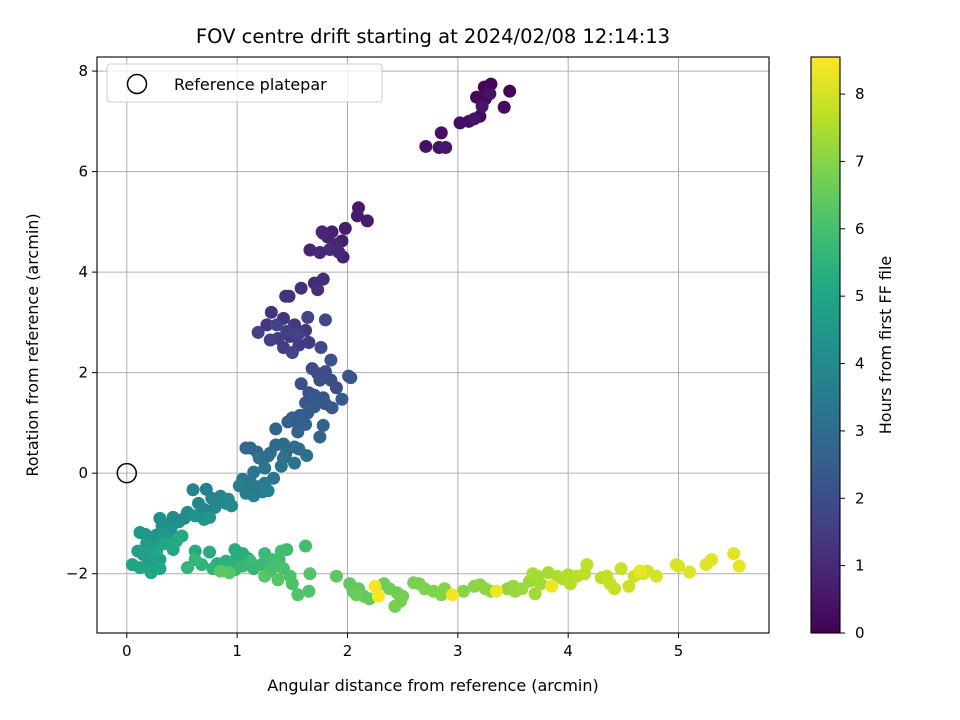 The image size is (960, 720). What do you see at coordinates (860, 229) in the screenshot?
I see `colorbar-tick-label: 6` at bounding box center [860, 229].